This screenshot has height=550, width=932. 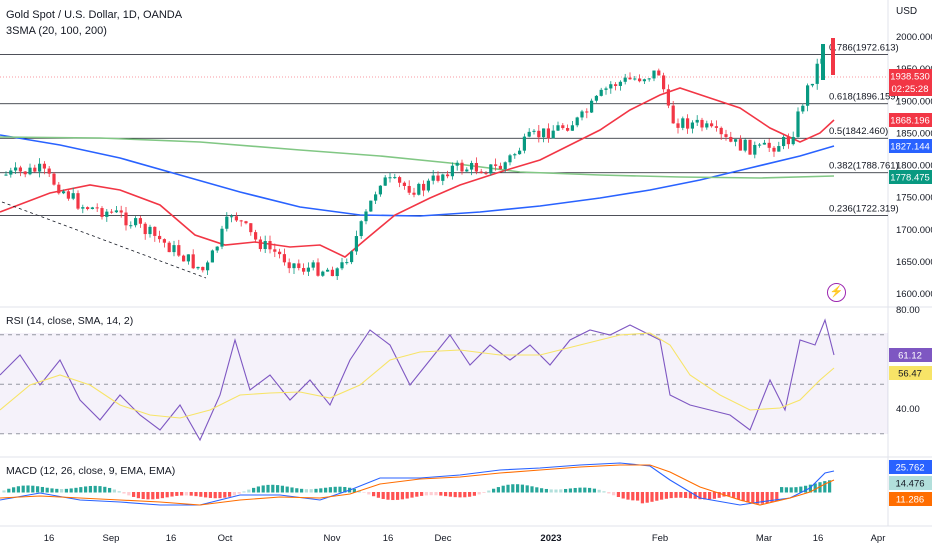 What do you see at coordinates (56, 31) in the screenshot?
I see `sma-indicator-label: 3SMA (20, 100, 200)` at bounding box center [56, 31].